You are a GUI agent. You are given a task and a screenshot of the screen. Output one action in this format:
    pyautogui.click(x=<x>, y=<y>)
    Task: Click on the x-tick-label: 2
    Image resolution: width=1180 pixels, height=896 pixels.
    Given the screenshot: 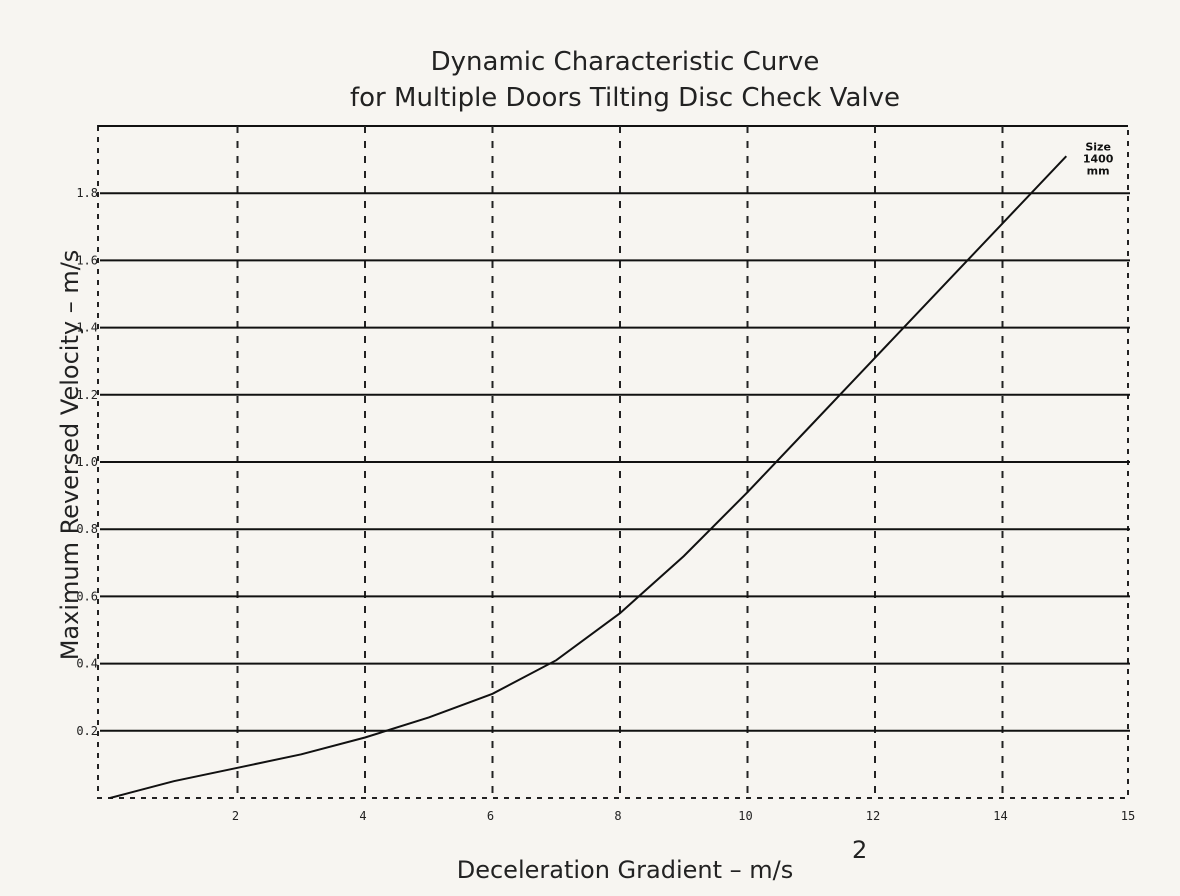 What is the action you would take?
    pyautogui.click(x=235, y=816)
    